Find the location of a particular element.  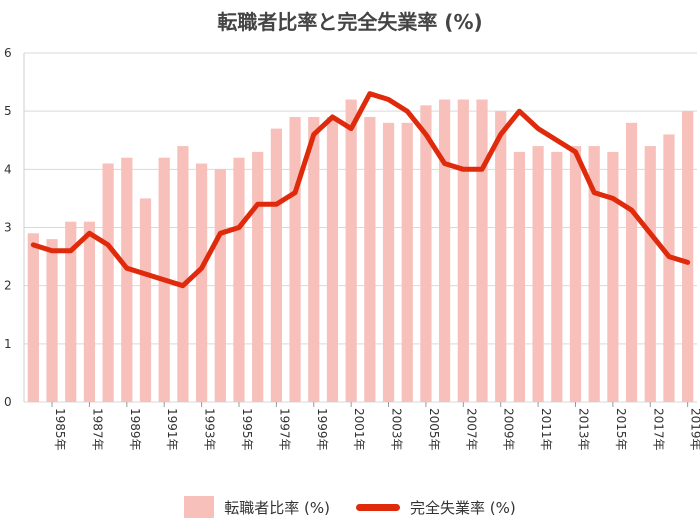

y-axis-ticks: 0 1 2 3 4 5 6 is located at coordinates (8, 227).